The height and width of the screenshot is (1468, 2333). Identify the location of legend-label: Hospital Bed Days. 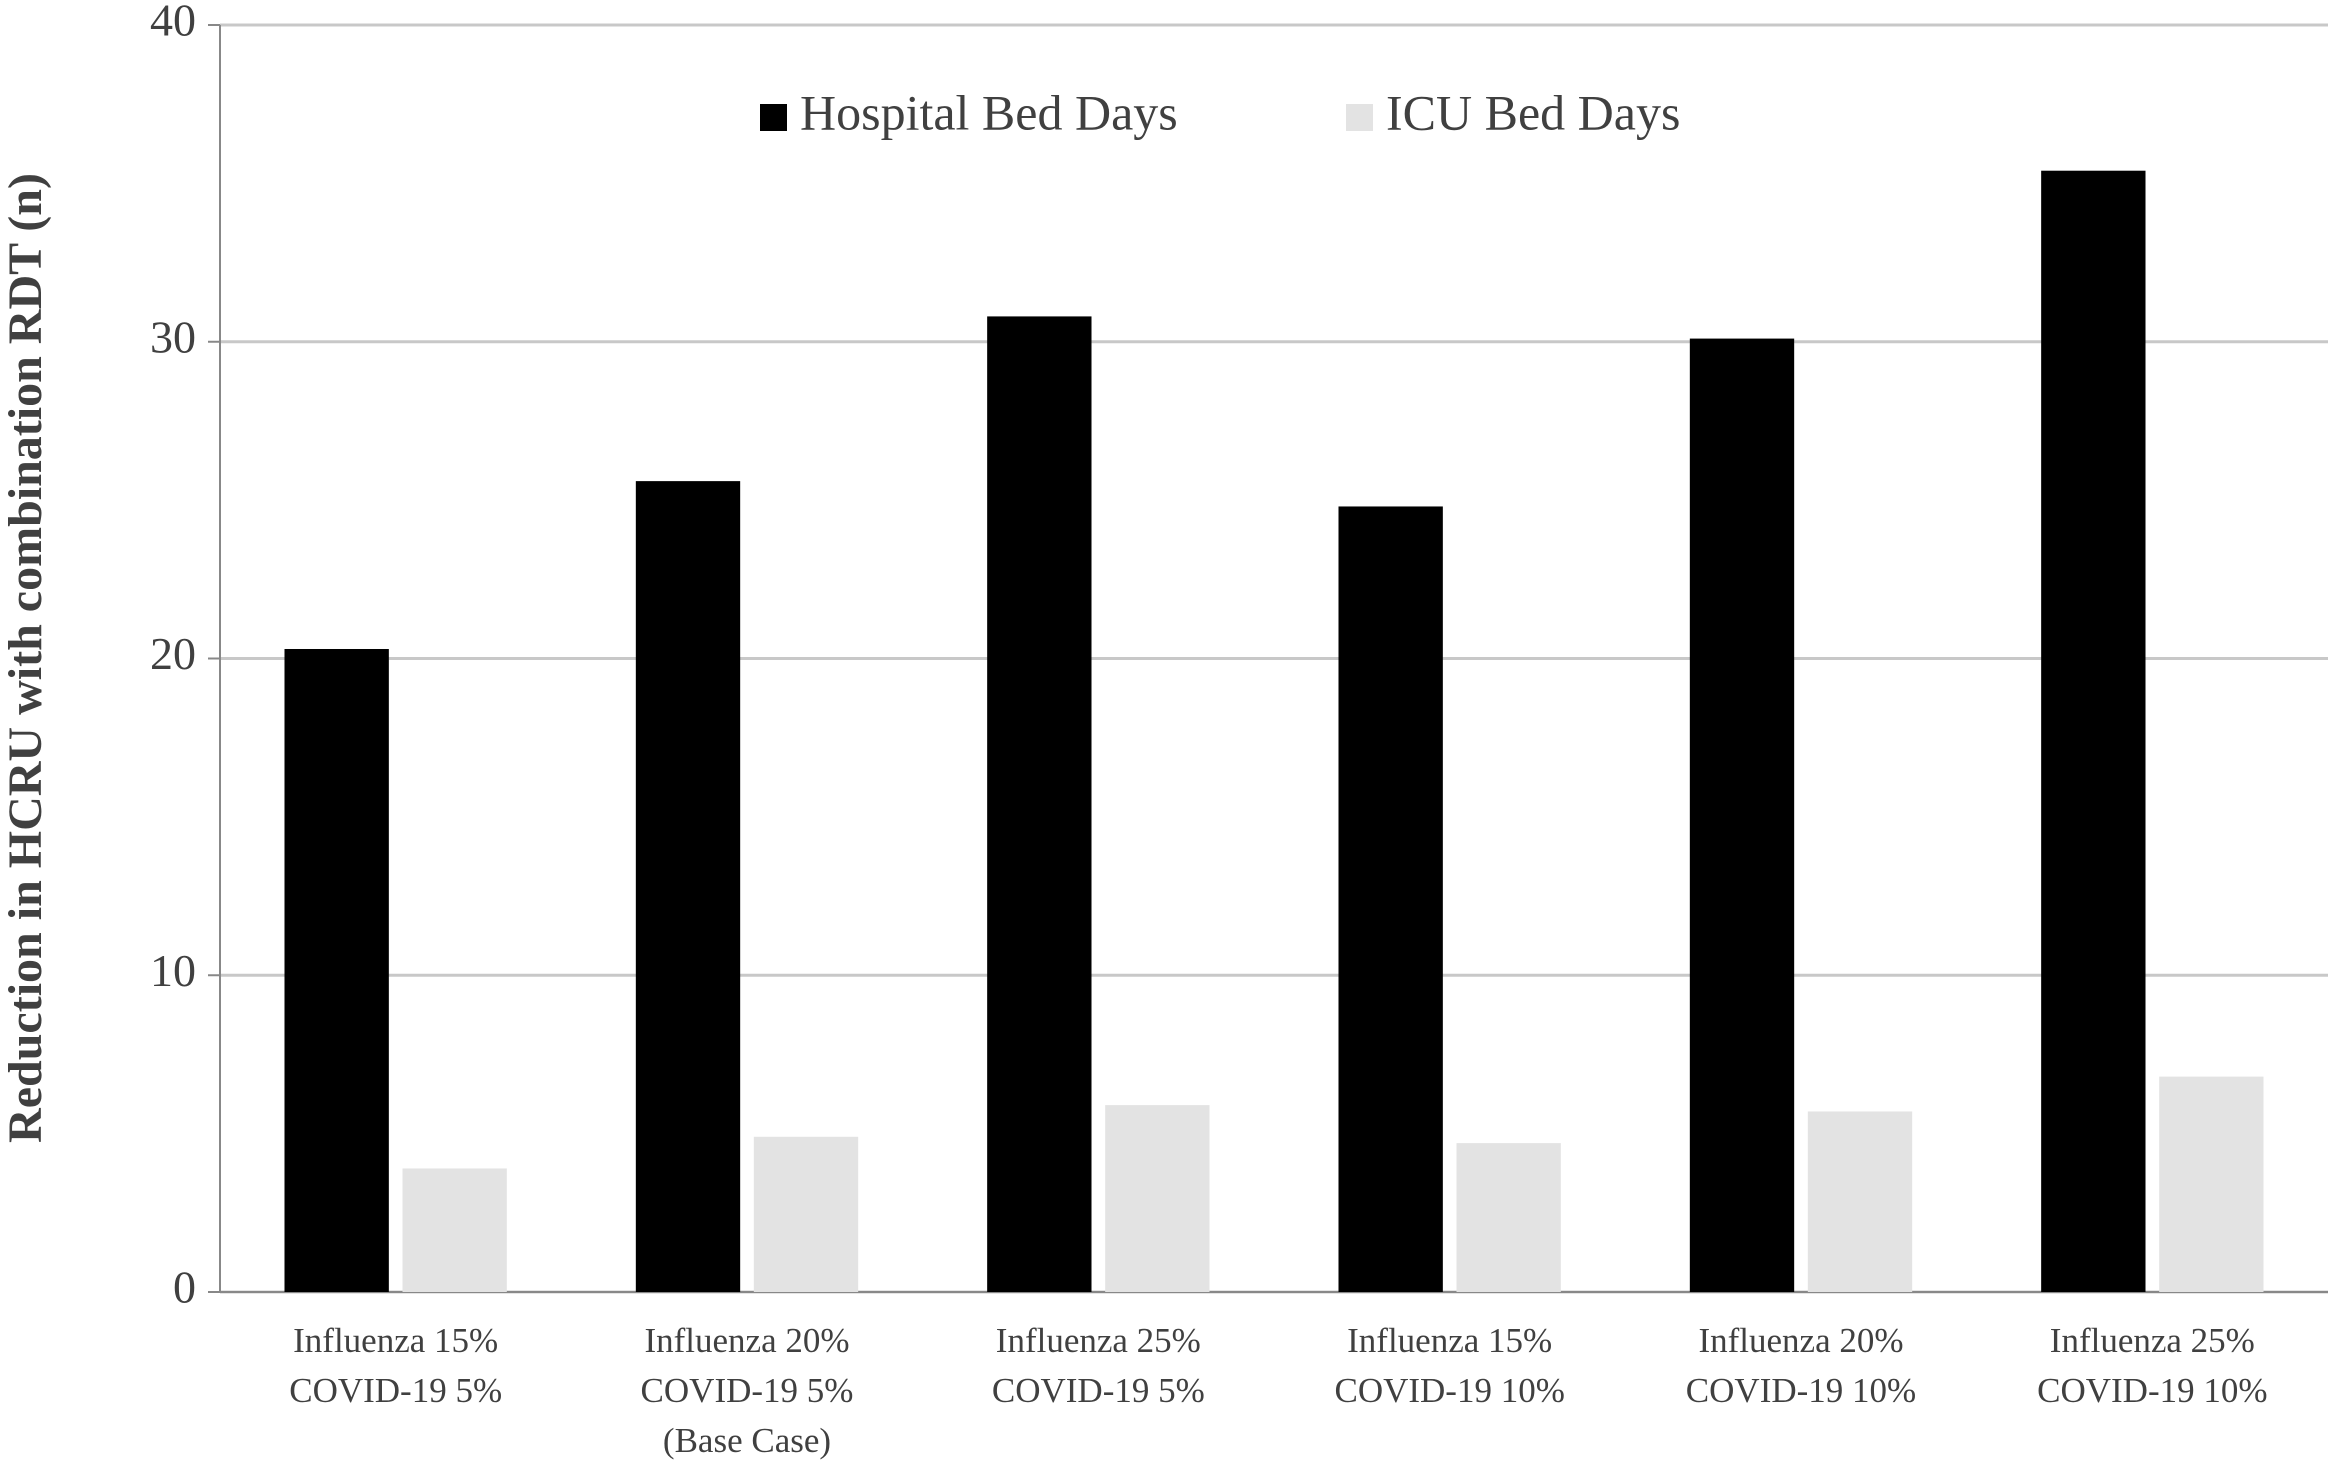
(989, 112).